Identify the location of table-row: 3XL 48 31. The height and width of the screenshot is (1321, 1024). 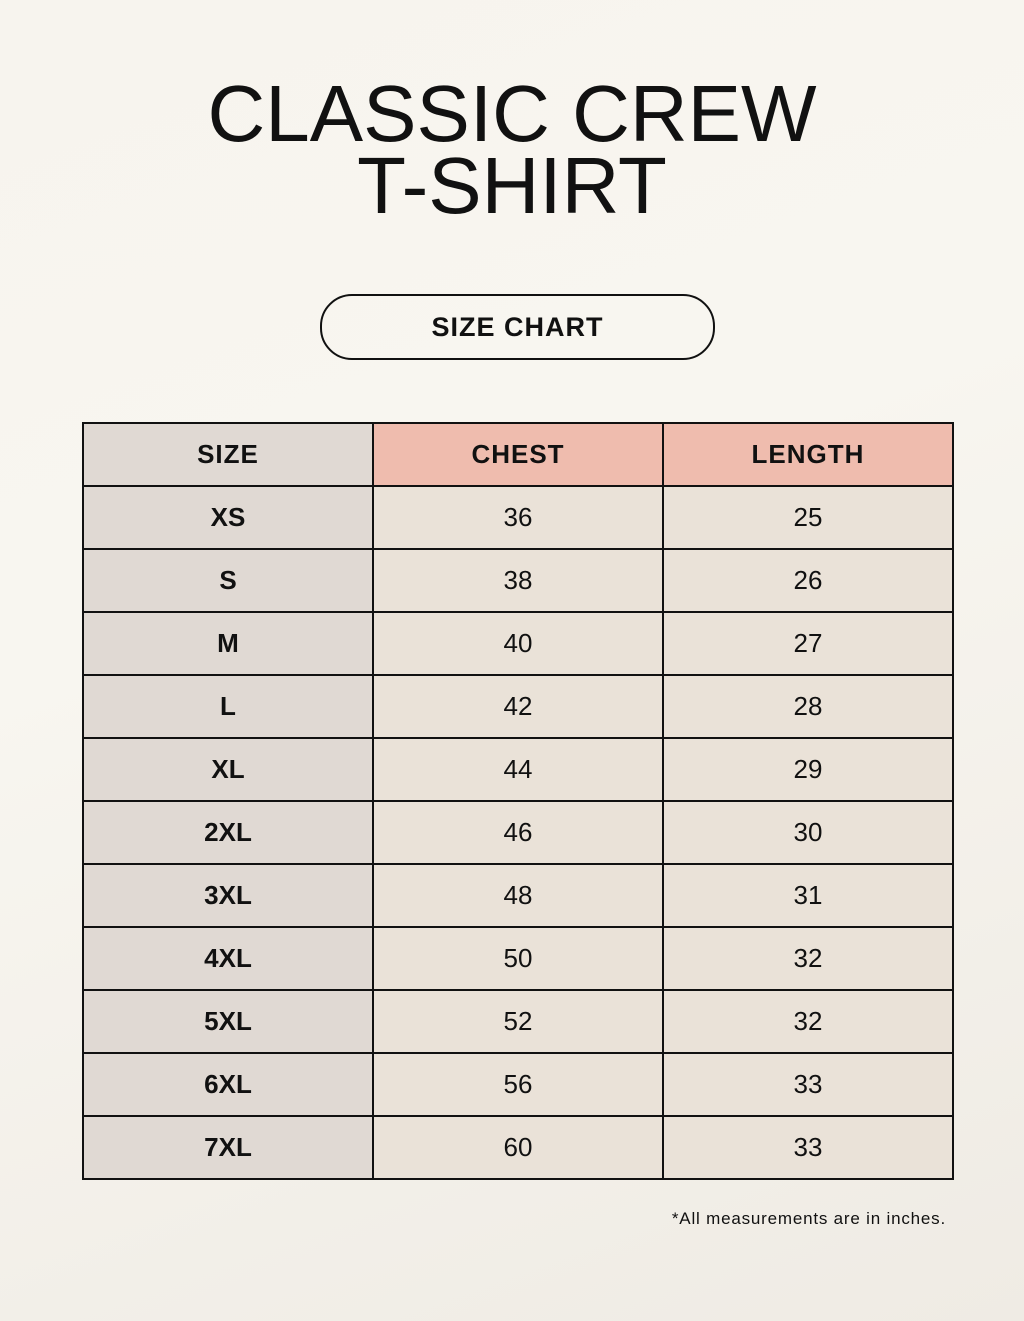
(518, 895).